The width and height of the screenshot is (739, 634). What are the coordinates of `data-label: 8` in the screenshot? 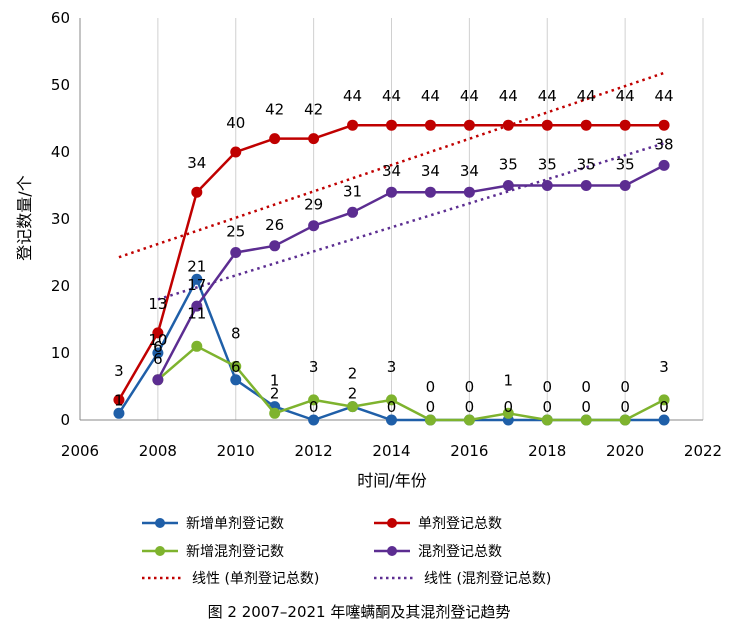 It's located at (236, 333).